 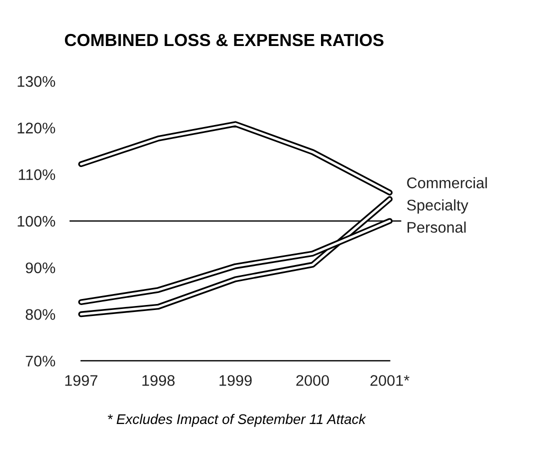 What do you see at coordinates (158, 380) in the screenshot?
I see `x-tick-label: 1998` at bounding box center [158, 380].